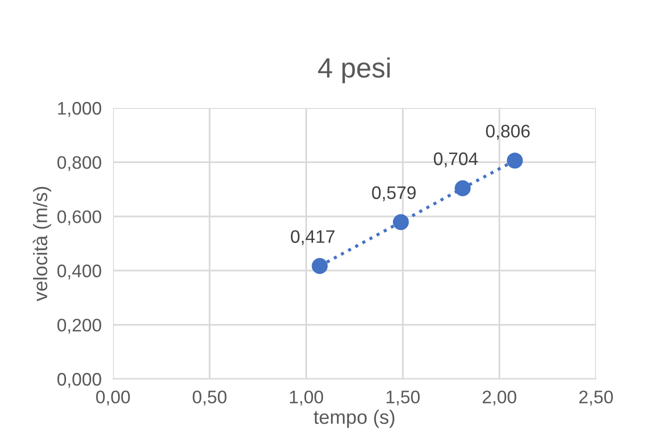 The image size is (646, 448). I want to click on x-tick-label: 1,50, so click(403, 398).